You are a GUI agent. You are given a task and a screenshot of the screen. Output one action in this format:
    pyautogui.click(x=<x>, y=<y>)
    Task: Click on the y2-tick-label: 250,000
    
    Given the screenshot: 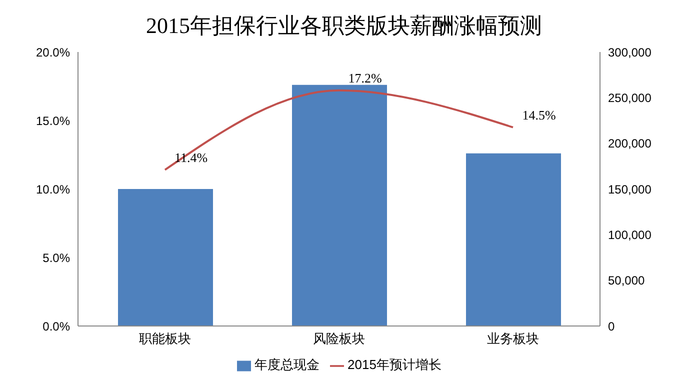 What is the action you would take?
    pyautogui.click(x=630, y=97)
    